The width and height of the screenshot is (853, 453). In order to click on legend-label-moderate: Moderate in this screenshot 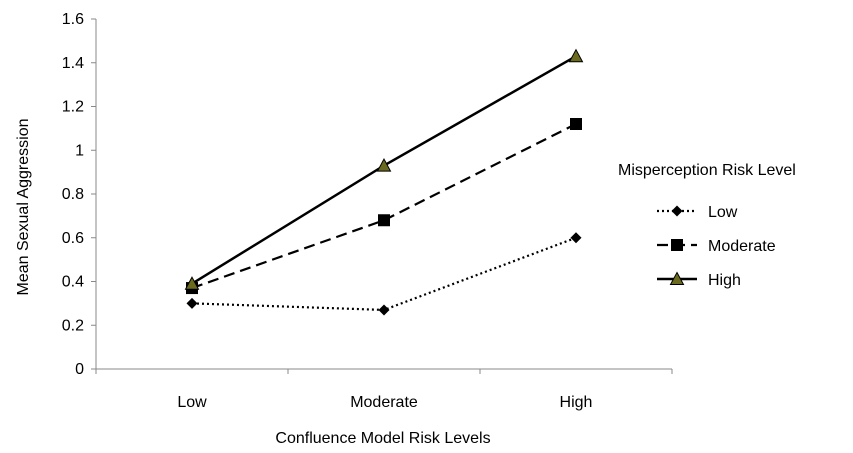, I will do `click(742, 246)`.